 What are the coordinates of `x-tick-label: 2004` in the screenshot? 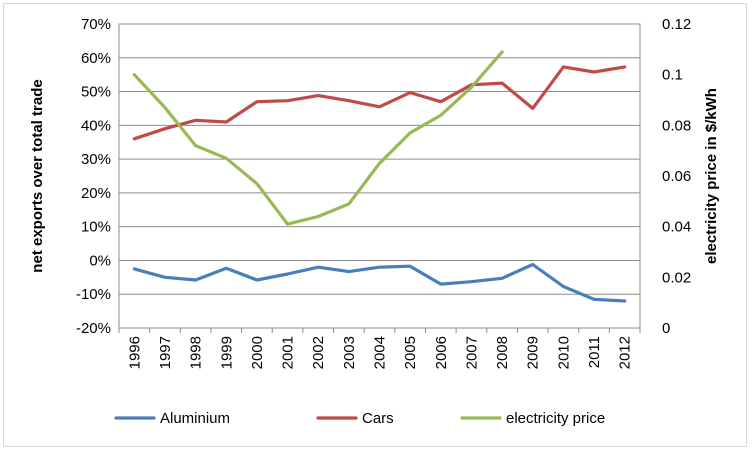 It's located at (380, 352).